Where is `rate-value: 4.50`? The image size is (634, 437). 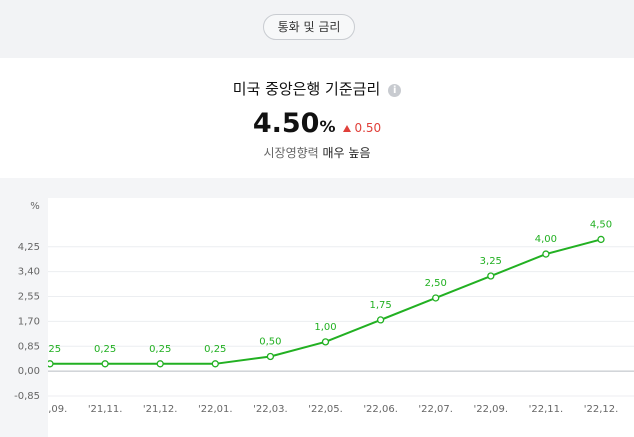 rate-value: 4.50 is located at coordinates (286, 123).